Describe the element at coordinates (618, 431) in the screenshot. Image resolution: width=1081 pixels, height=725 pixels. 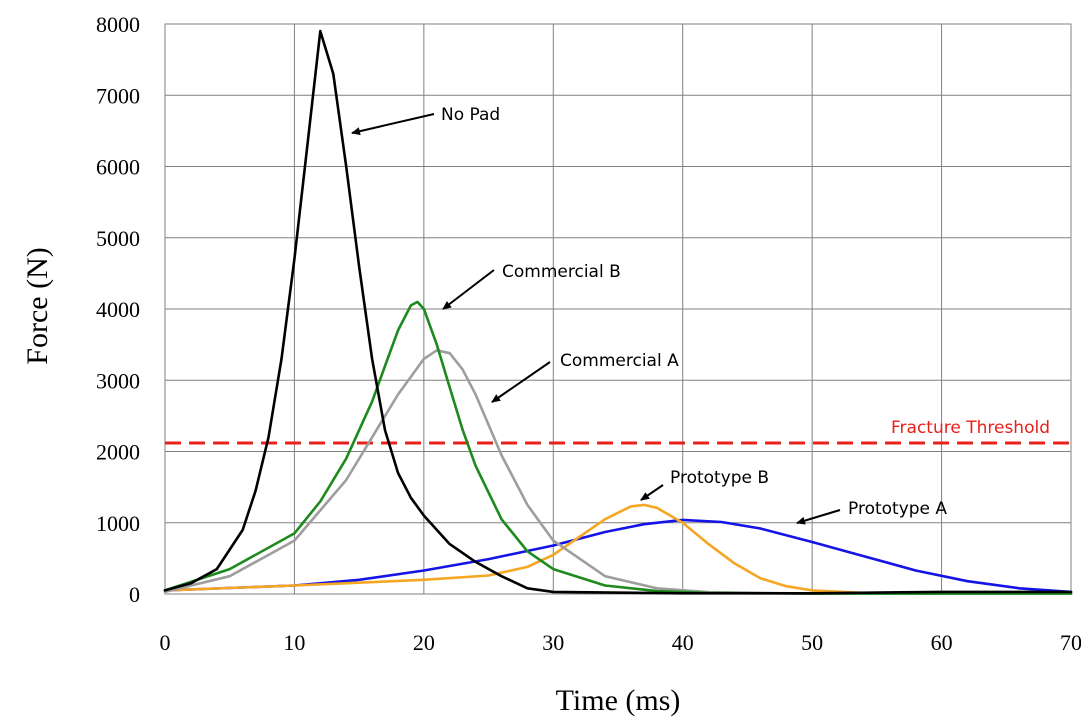
I see `threshold-layer: Fracture Threshold` at that location.